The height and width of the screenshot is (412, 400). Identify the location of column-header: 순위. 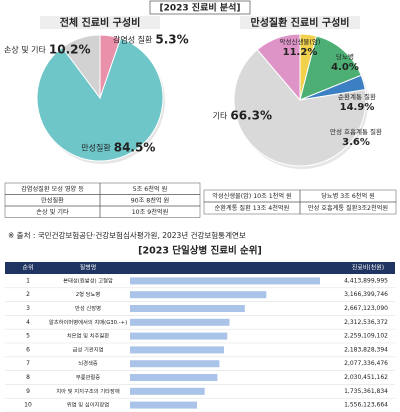
(27, 268).